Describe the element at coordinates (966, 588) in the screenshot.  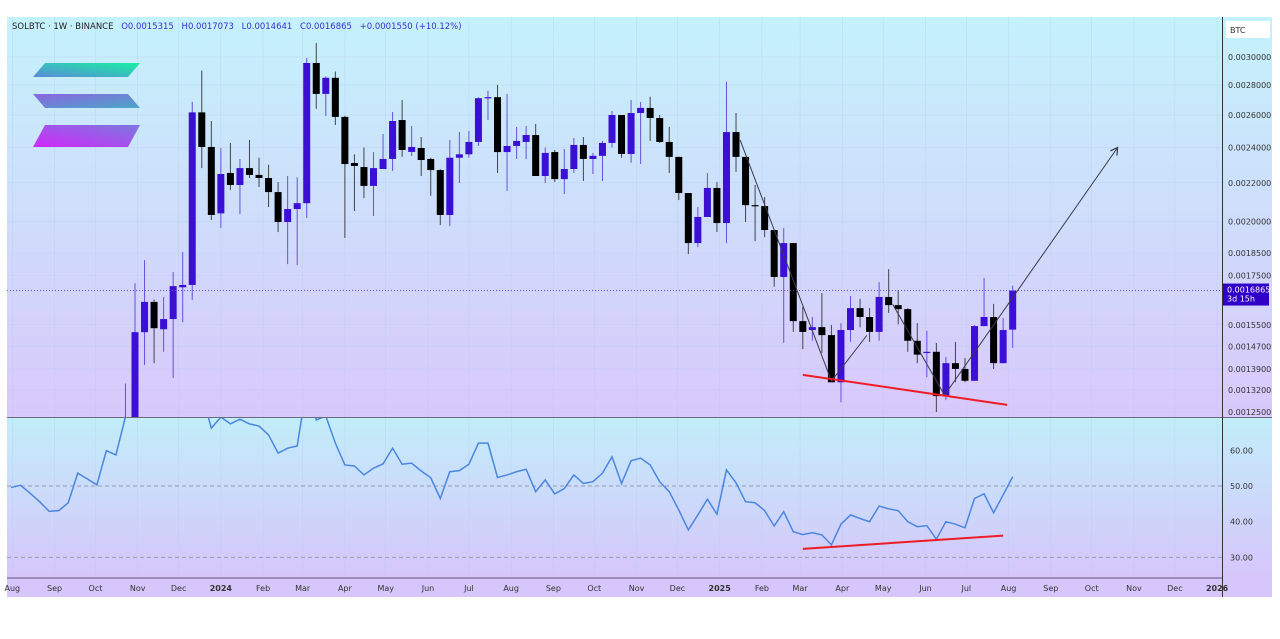
I see `time-tick-label: Jul` at that location.